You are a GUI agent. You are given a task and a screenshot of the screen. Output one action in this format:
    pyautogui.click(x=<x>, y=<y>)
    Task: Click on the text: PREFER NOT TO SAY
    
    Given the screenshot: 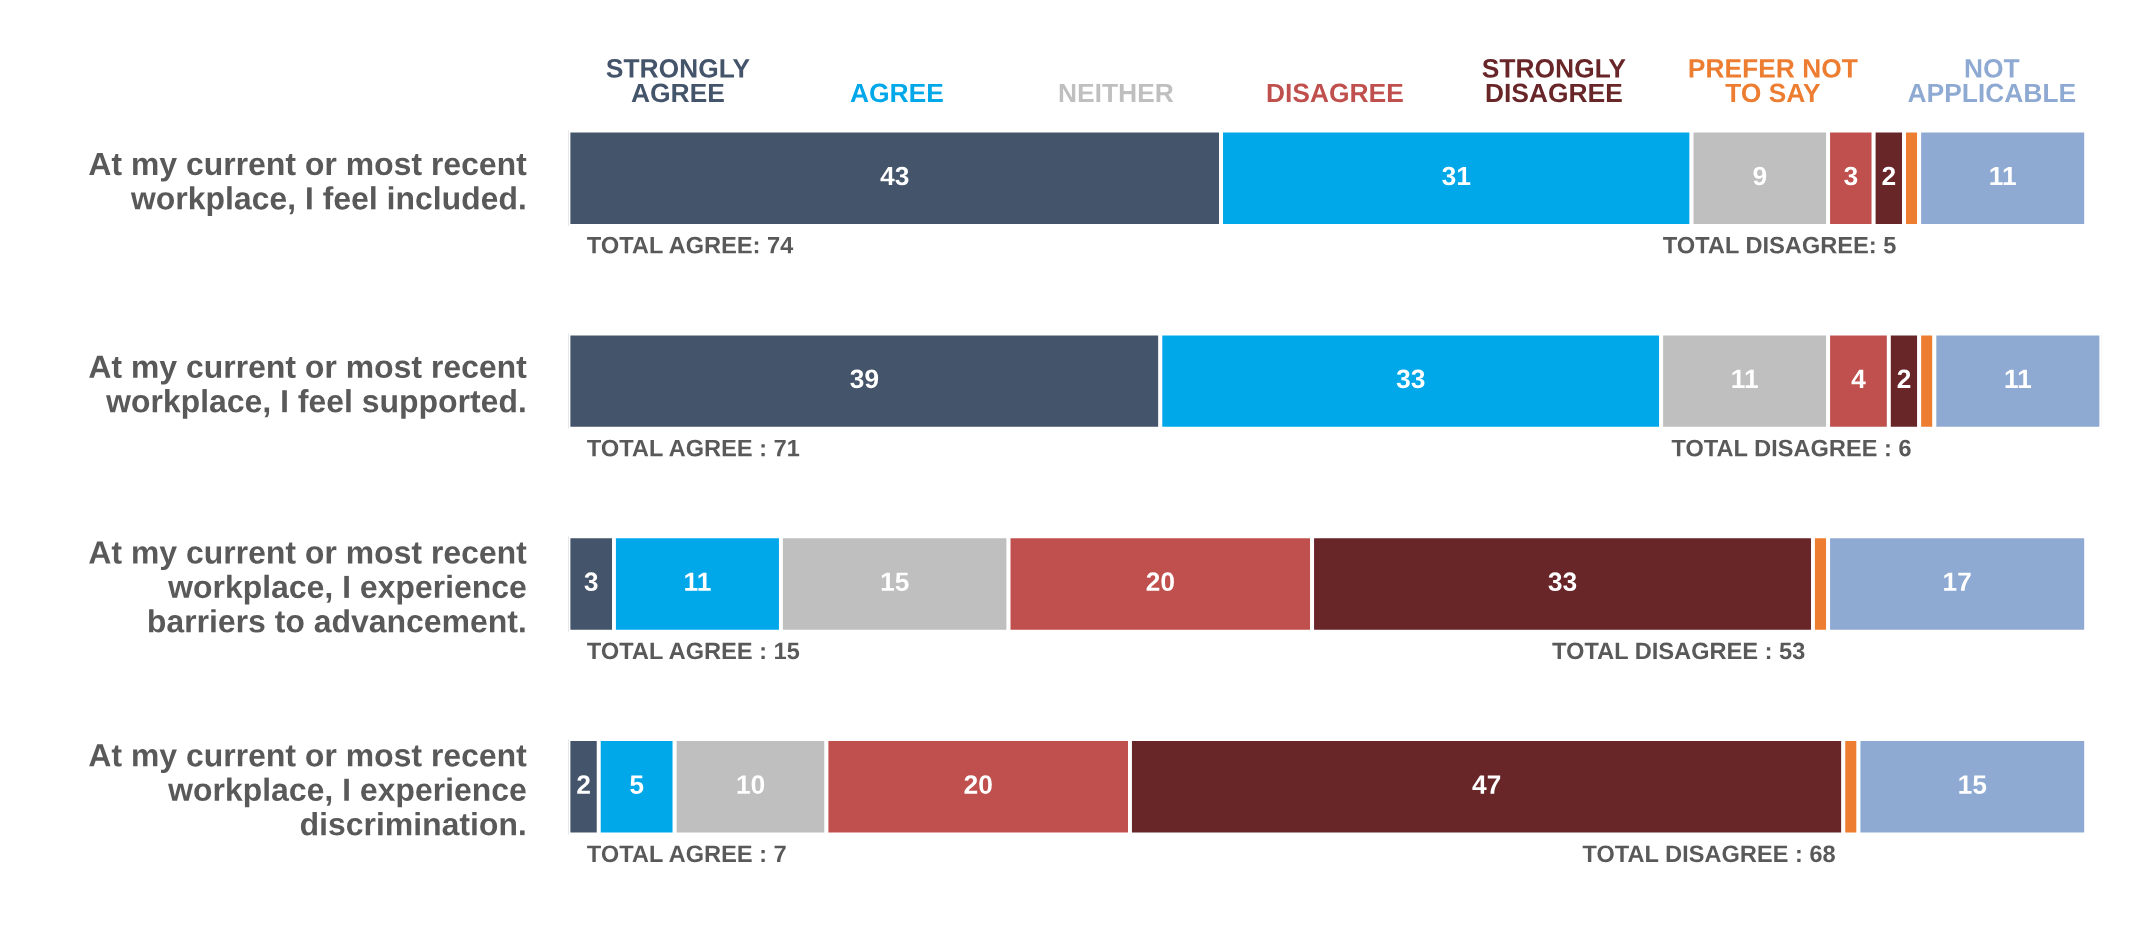 What is the action you would take?
    pyautogui.click(x=1773, y=81)
    